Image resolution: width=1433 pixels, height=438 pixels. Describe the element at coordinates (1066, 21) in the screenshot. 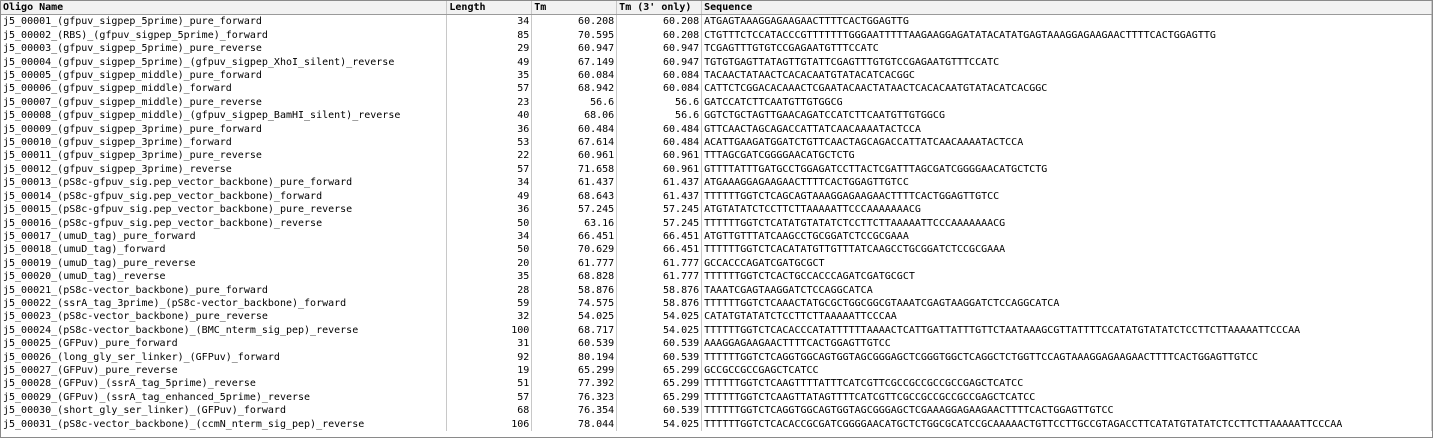

I see `sequence-cell: ATGAGTAAAGGAGAAGAACTTTTCACTGGAGTTG` at that location.